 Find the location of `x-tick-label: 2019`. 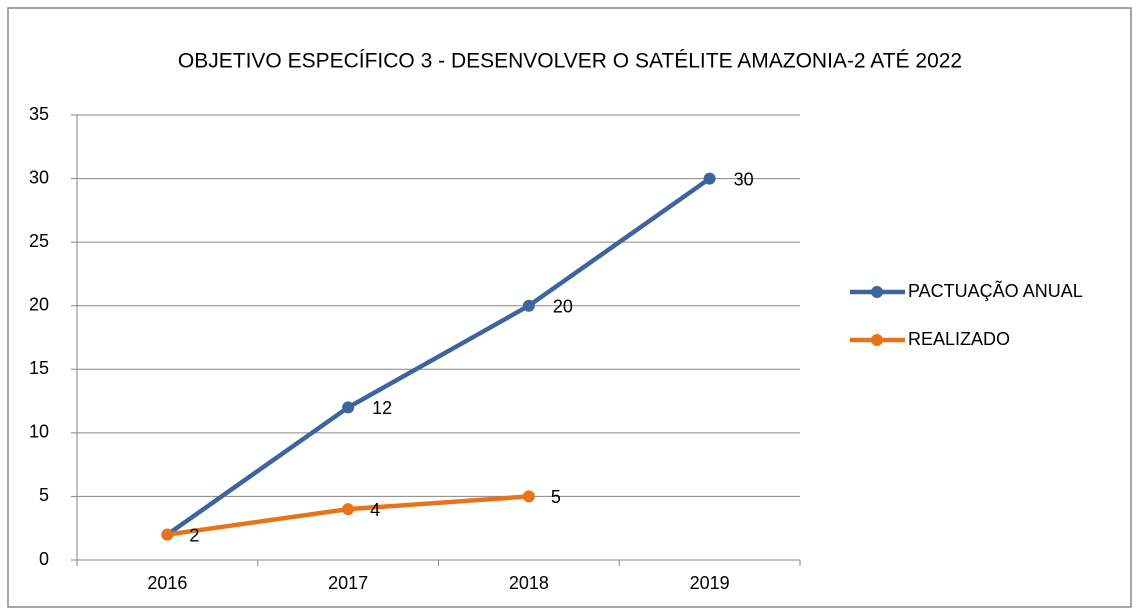

x-tick-label: 2019 is located at coordinates (710, 583).